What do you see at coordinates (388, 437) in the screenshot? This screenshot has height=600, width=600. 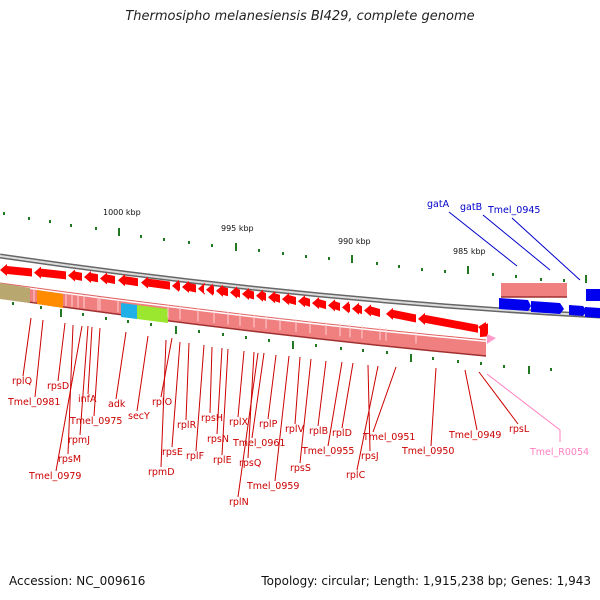 I see `gene-label-tmel_0951: Tmel_0951` at bounding box center [388, 437].